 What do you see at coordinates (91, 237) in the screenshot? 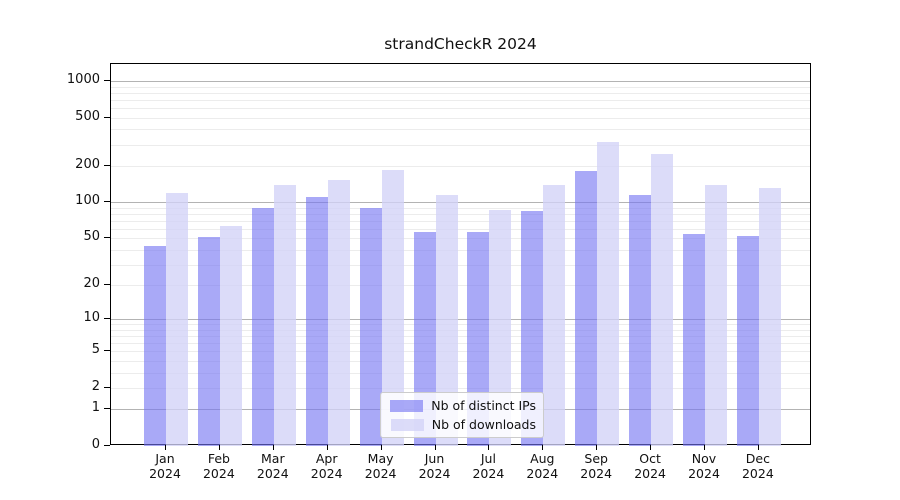
I see `y-tick-label: 50` at bounding box center [91, 237].